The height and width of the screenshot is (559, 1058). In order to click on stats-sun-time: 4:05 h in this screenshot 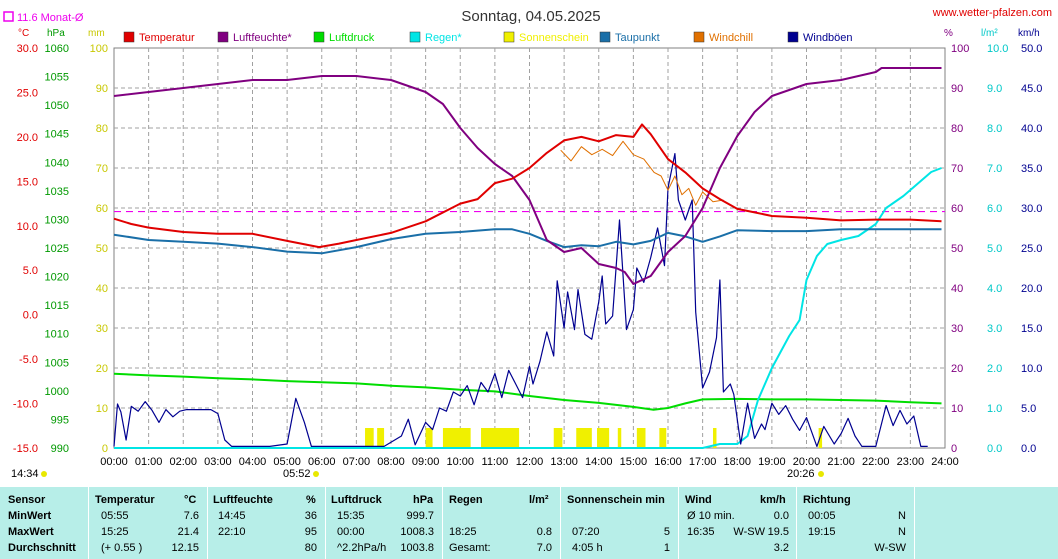, I will do `click(587, 548)`.